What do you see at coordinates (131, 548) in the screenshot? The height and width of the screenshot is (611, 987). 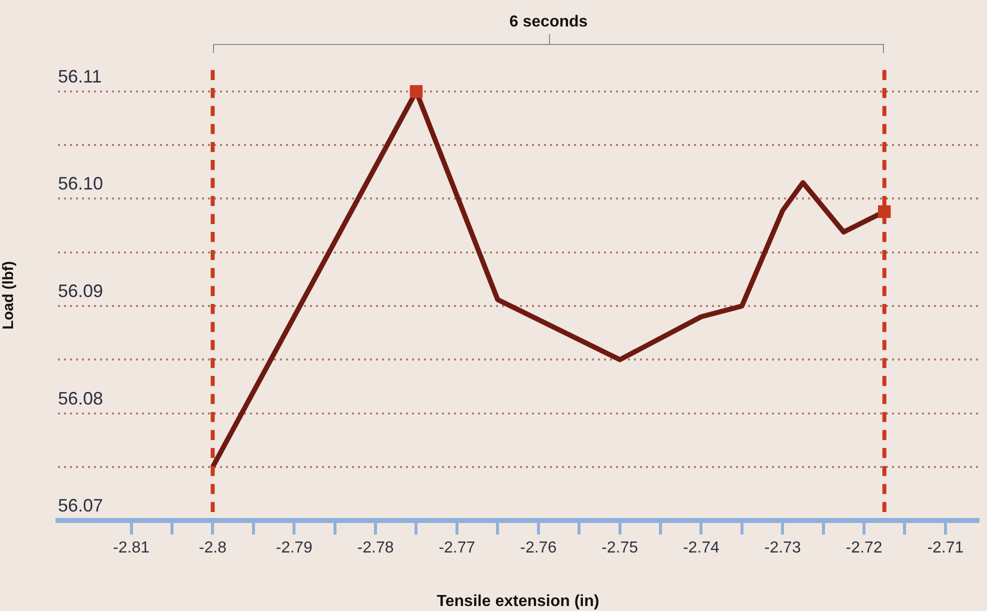 I see `x-tick-label: -2.81` at bounding box center [131, 548].